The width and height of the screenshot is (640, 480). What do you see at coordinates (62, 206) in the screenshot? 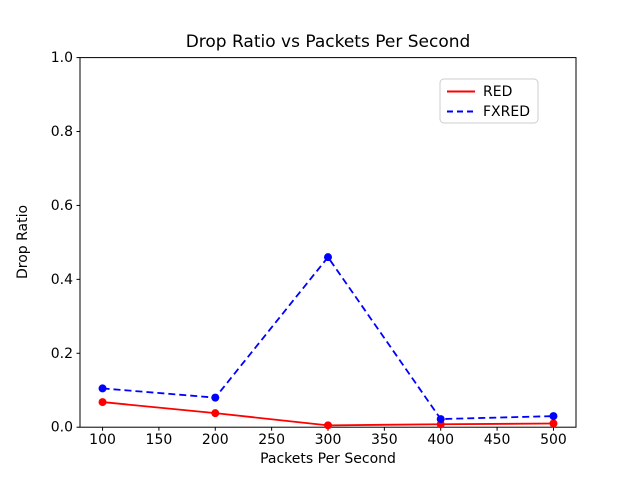
I see `y-tick-label: 0.6` at bounding box center [62, 206].